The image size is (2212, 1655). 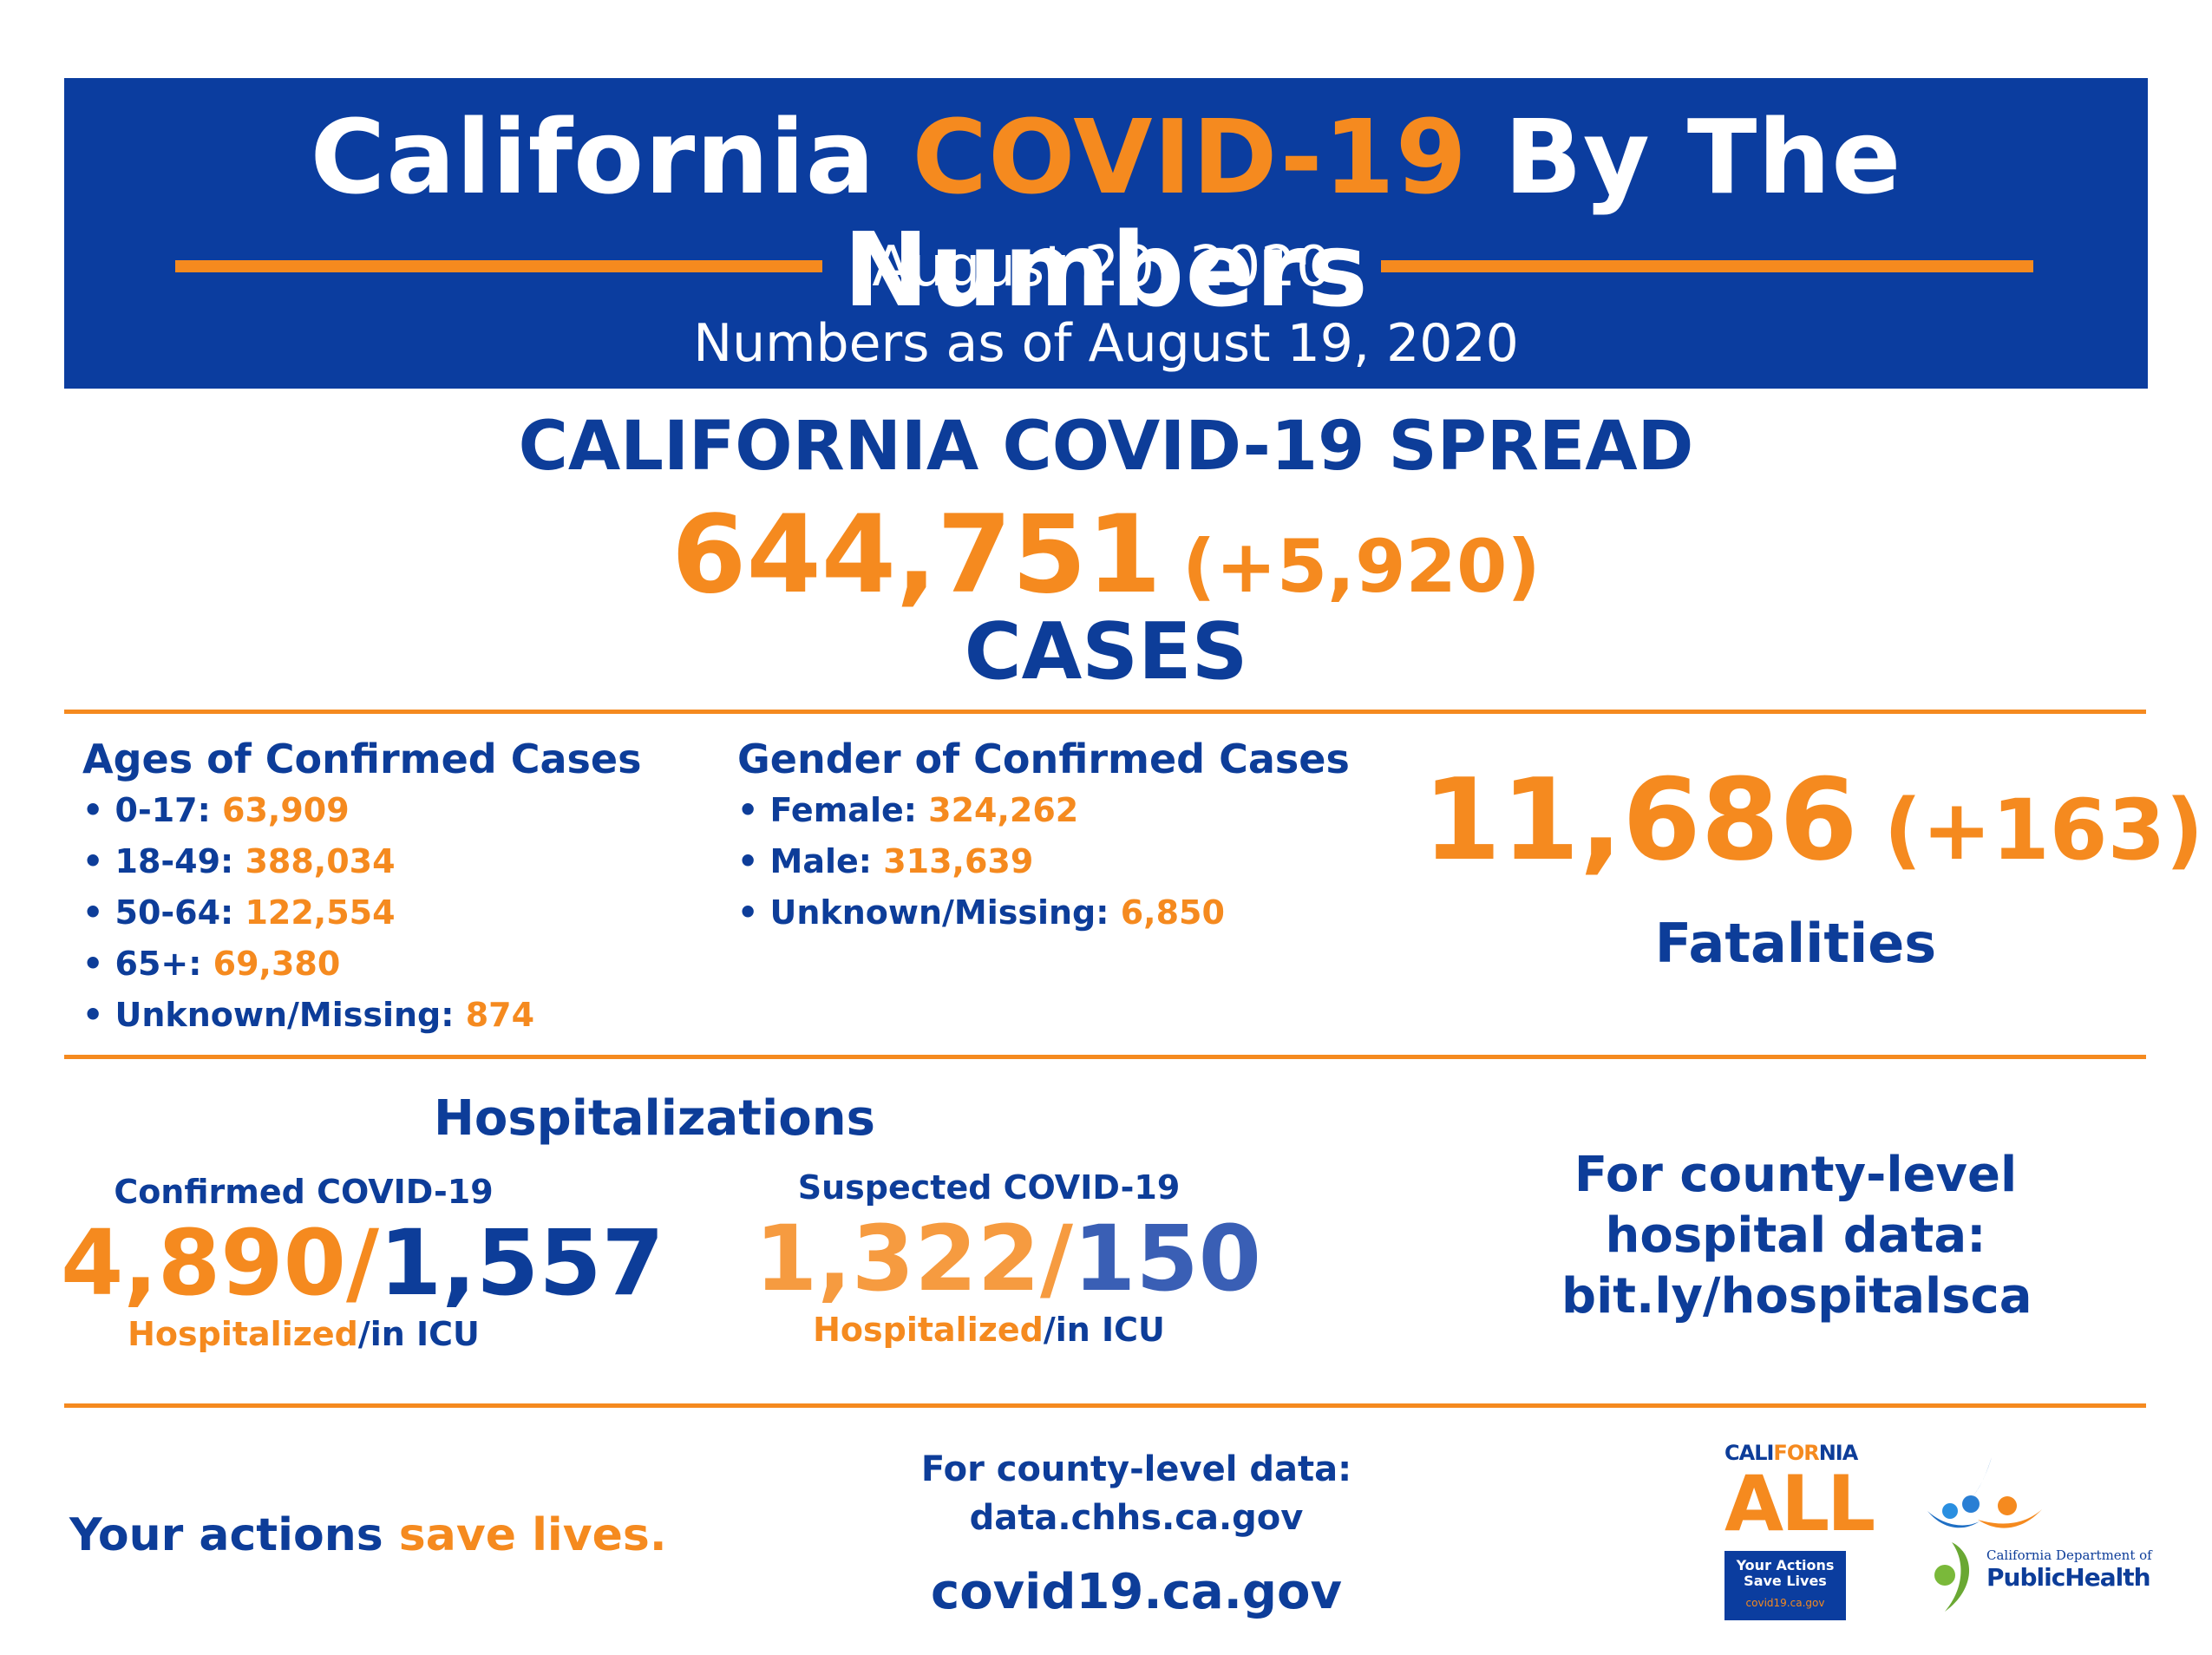 What do you see at coordinates (277, 964) in the screenshot?
I see `age-value: 69,380` at bounding box center [277, 964].